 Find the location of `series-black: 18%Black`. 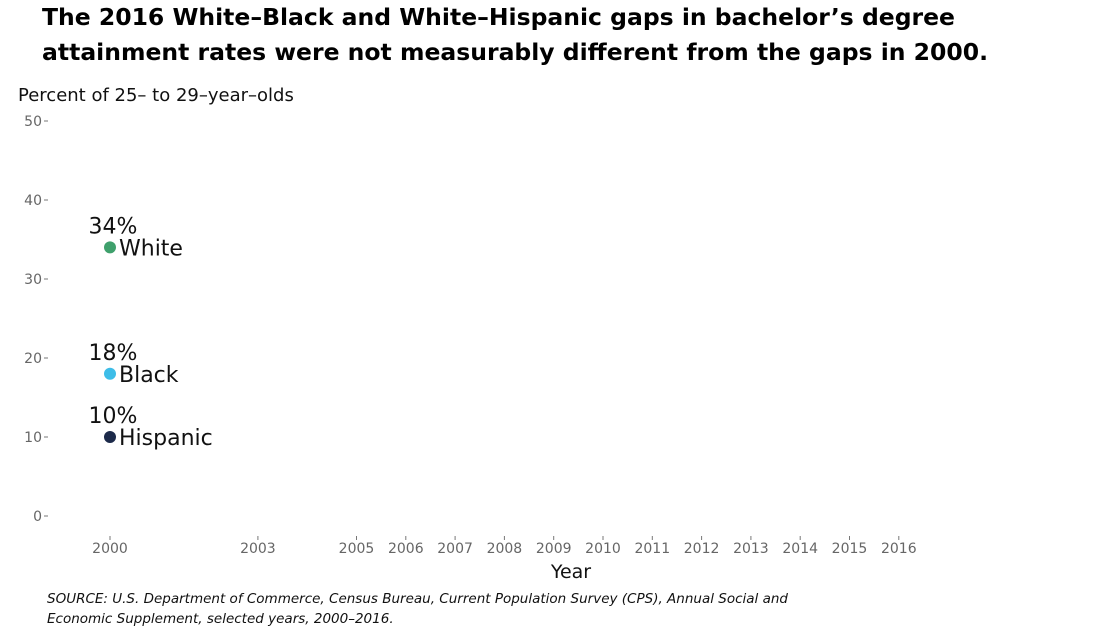

series-black: 18%Black is located at coordinates (134, 364).